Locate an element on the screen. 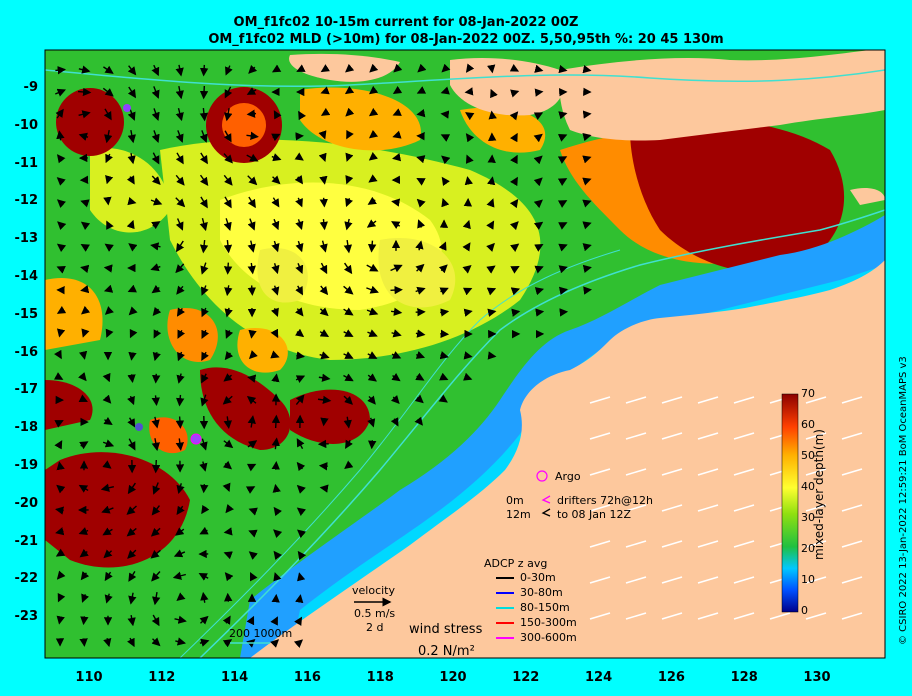 Image resolution: width=912 pixels, height=696 pixels. colorbar is located at coordinates (790, 503).